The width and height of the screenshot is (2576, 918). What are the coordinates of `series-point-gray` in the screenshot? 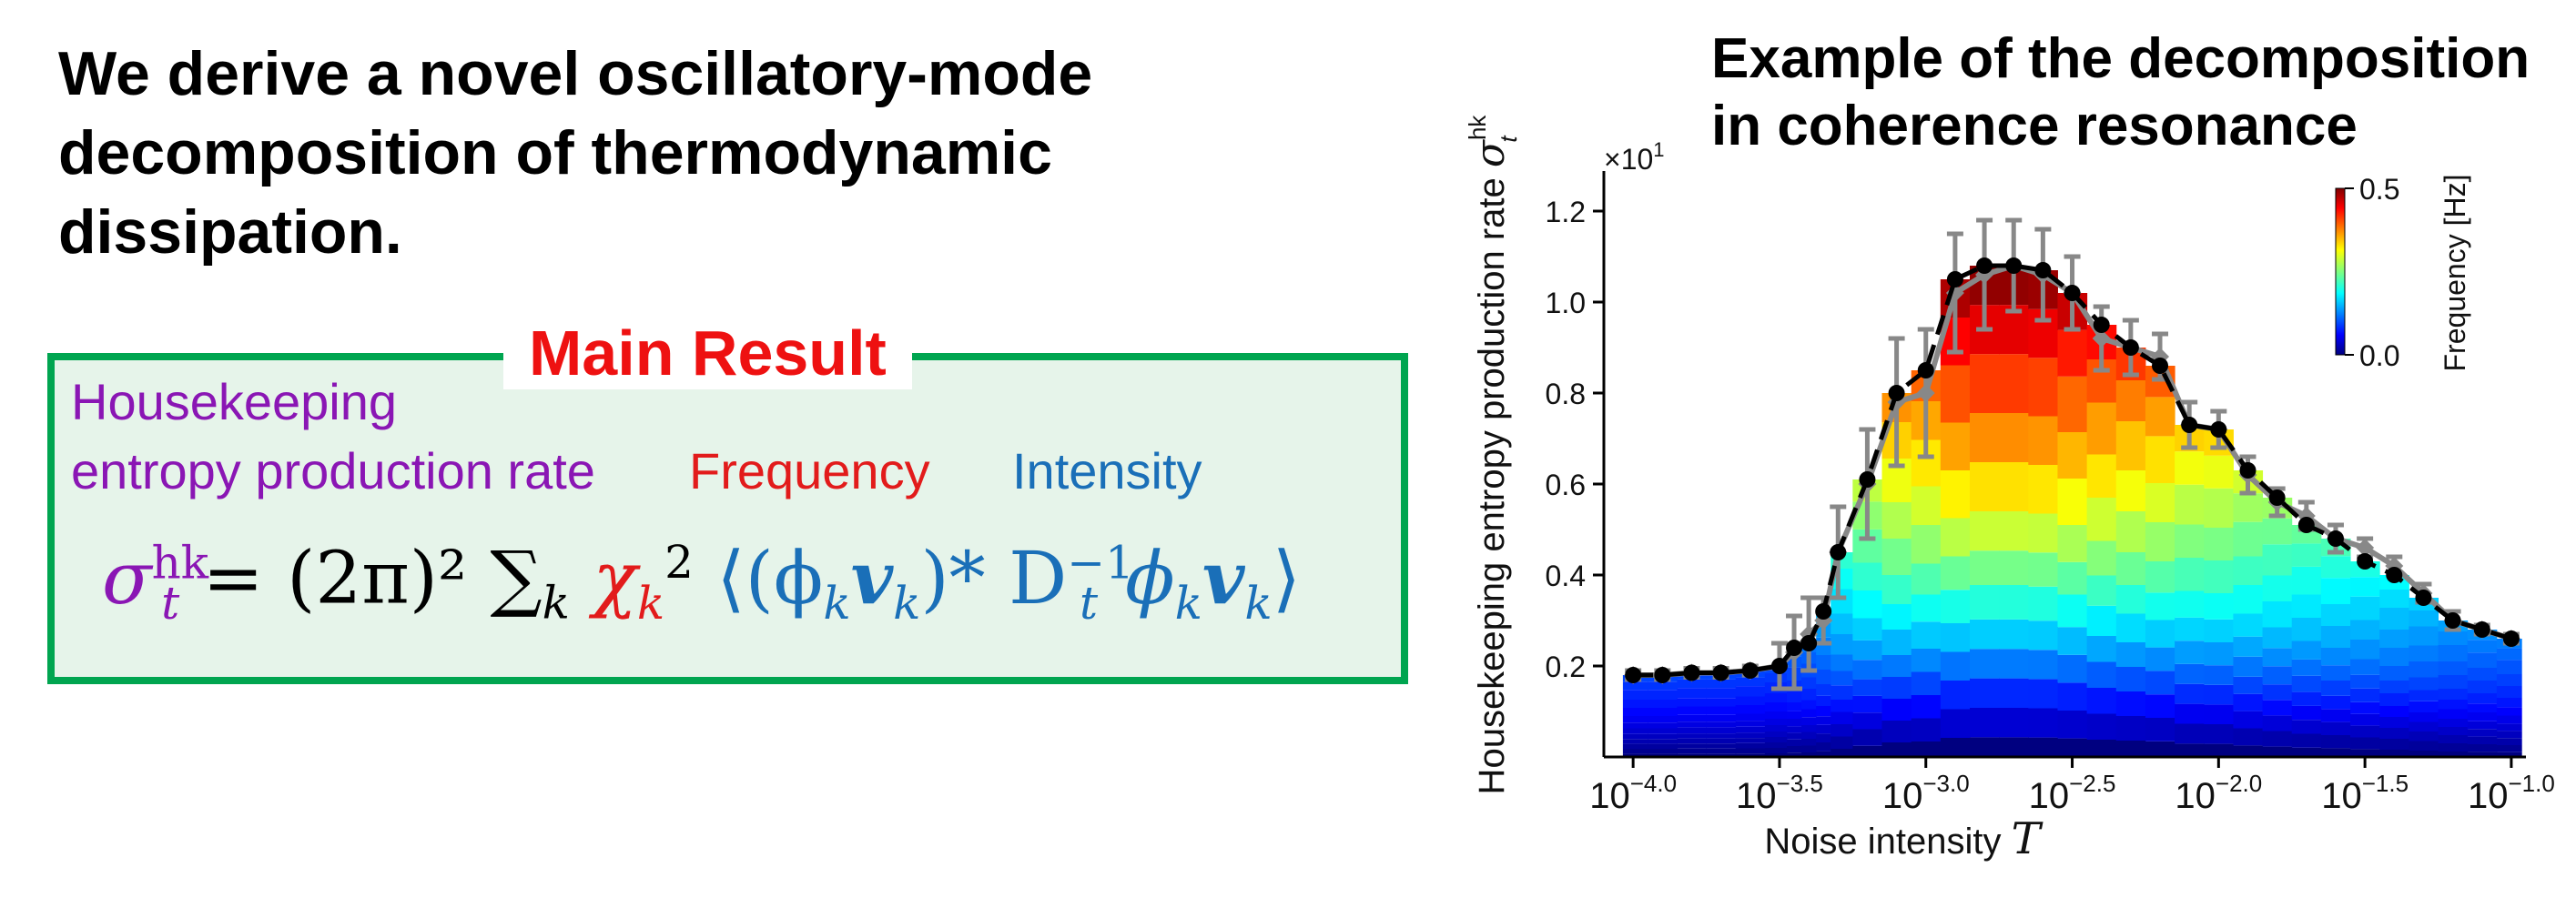 It's located at (2365, 548).